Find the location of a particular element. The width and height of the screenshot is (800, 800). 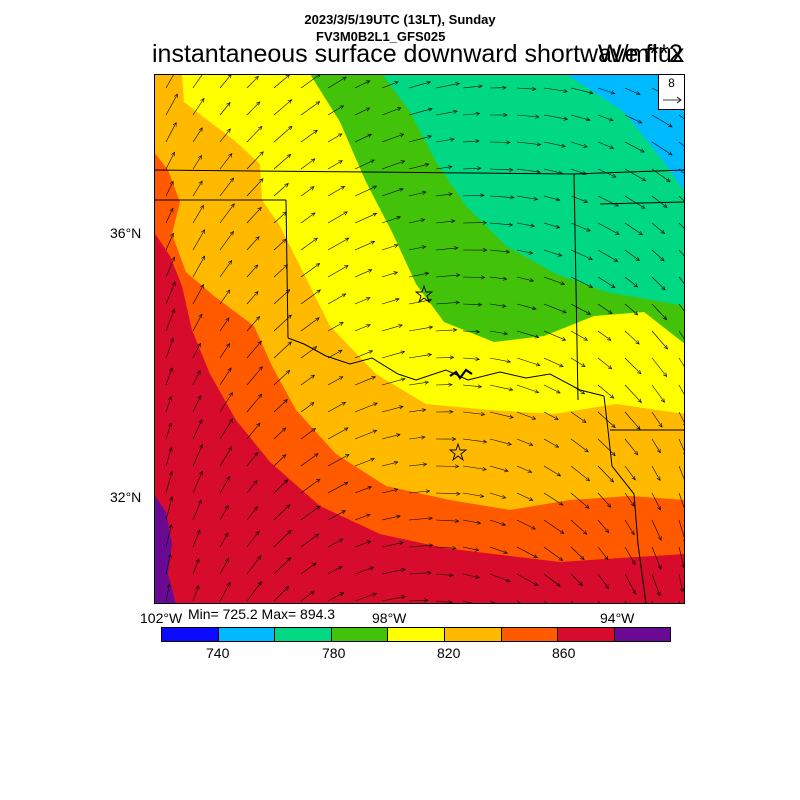

lon-label-98w: 98°W is located at coordinates (389, 618).